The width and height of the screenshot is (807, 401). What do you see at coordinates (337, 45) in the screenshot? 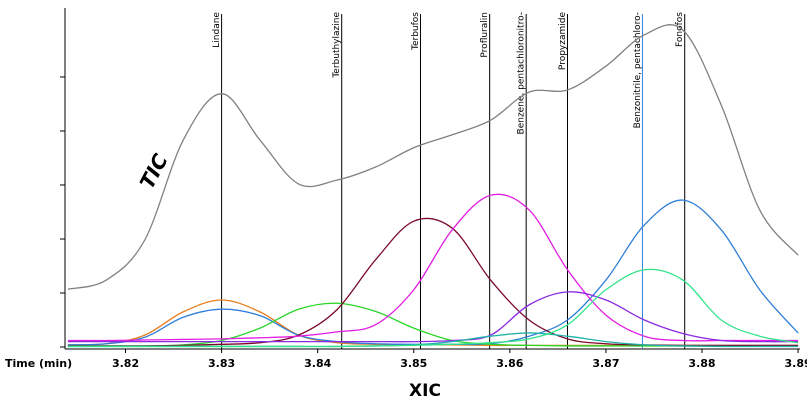
I see `marker-label: Terbuthylazine` at bounding box center [337, 45].